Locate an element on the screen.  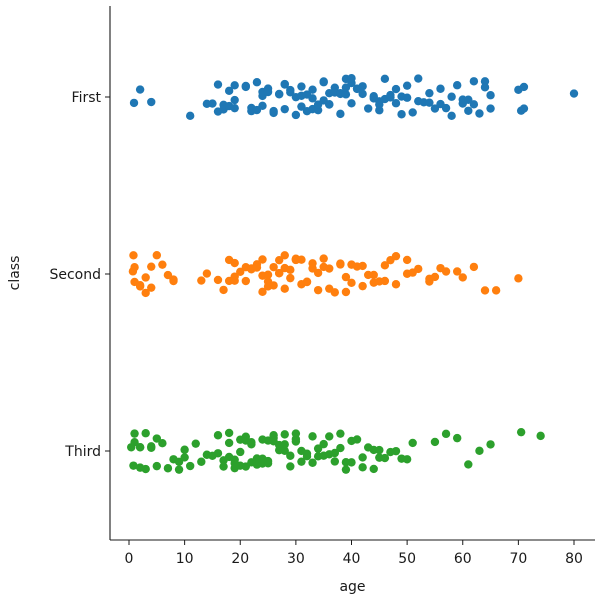
x-tick-label: 50 is located at coordinates (407, 559).